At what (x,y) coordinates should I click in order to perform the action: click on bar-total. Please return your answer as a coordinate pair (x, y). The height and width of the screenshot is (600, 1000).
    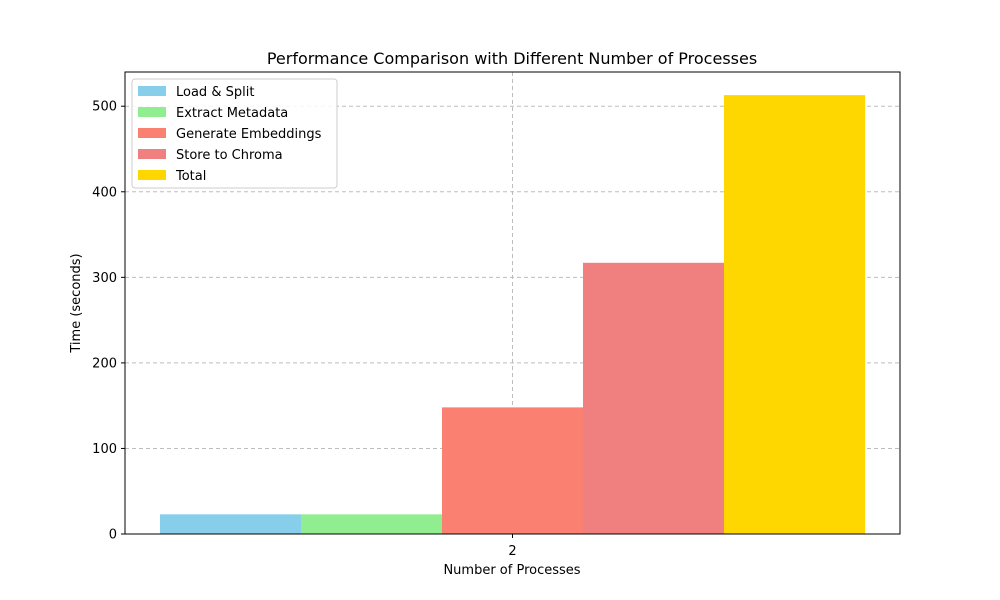
    Looking at the image, I should click on (794, 314).